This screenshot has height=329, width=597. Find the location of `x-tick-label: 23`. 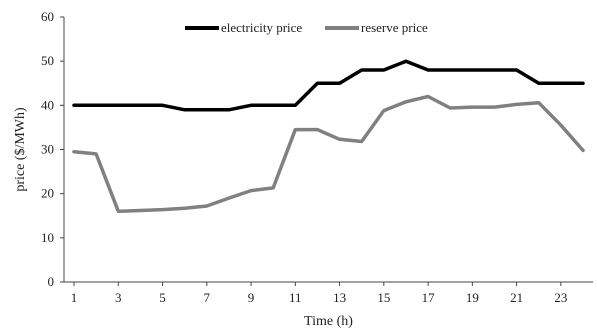

x-tick-label: 23 is located at coordinates (560, 297).